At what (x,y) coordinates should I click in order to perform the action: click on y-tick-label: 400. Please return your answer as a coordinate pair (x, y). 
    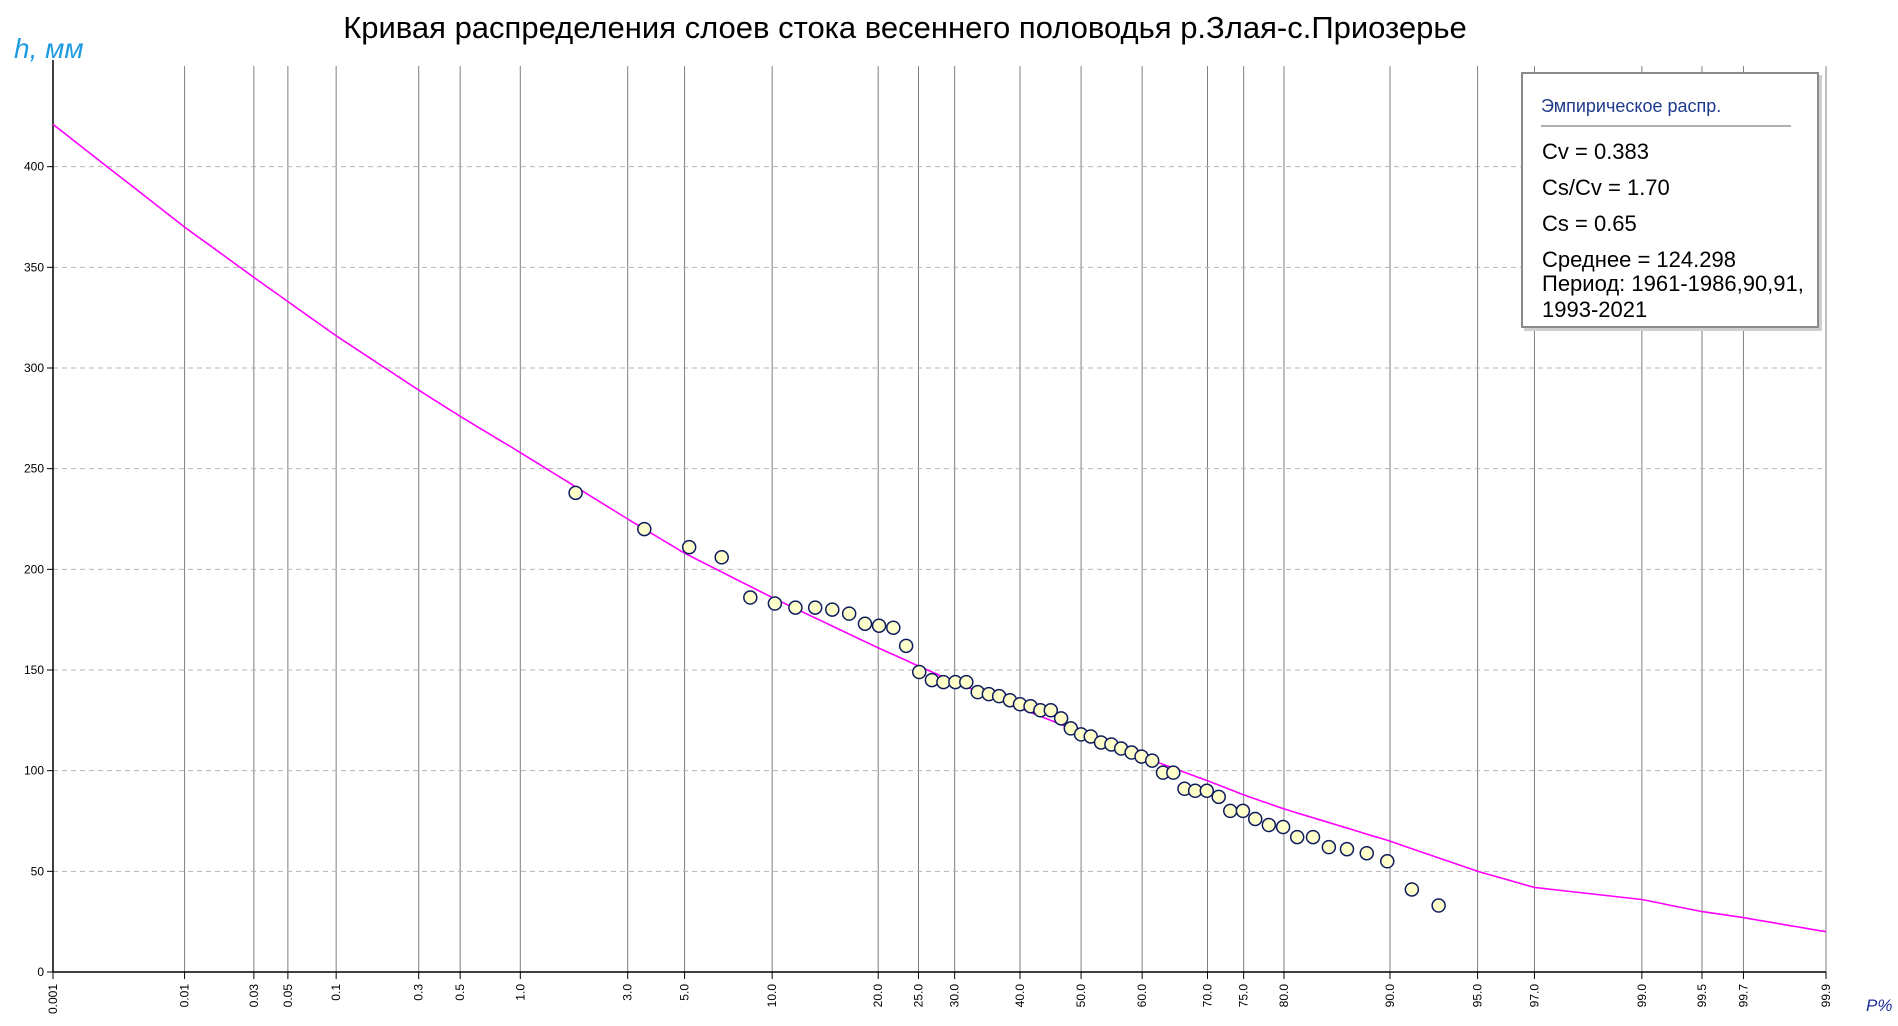
    Looking at the image, I should click on (34, 167).